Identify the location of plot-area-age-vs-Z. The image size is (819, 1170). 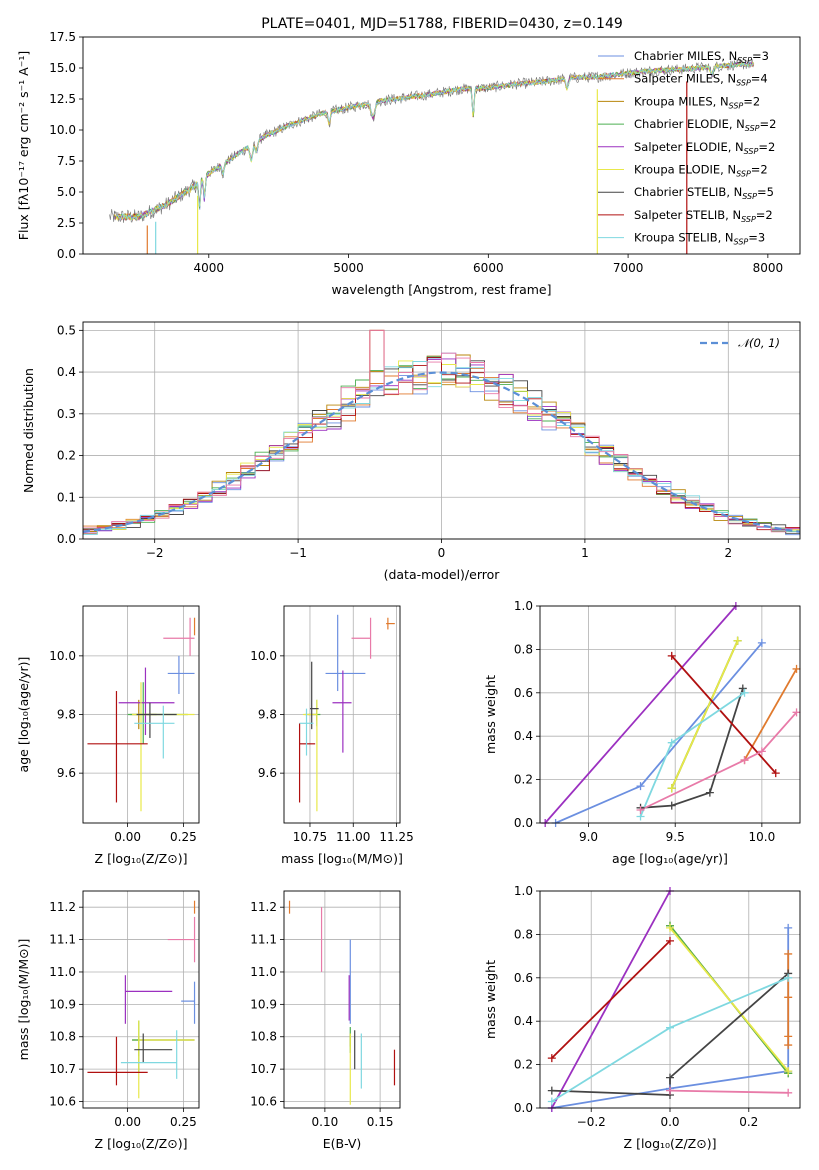
(141, 714).